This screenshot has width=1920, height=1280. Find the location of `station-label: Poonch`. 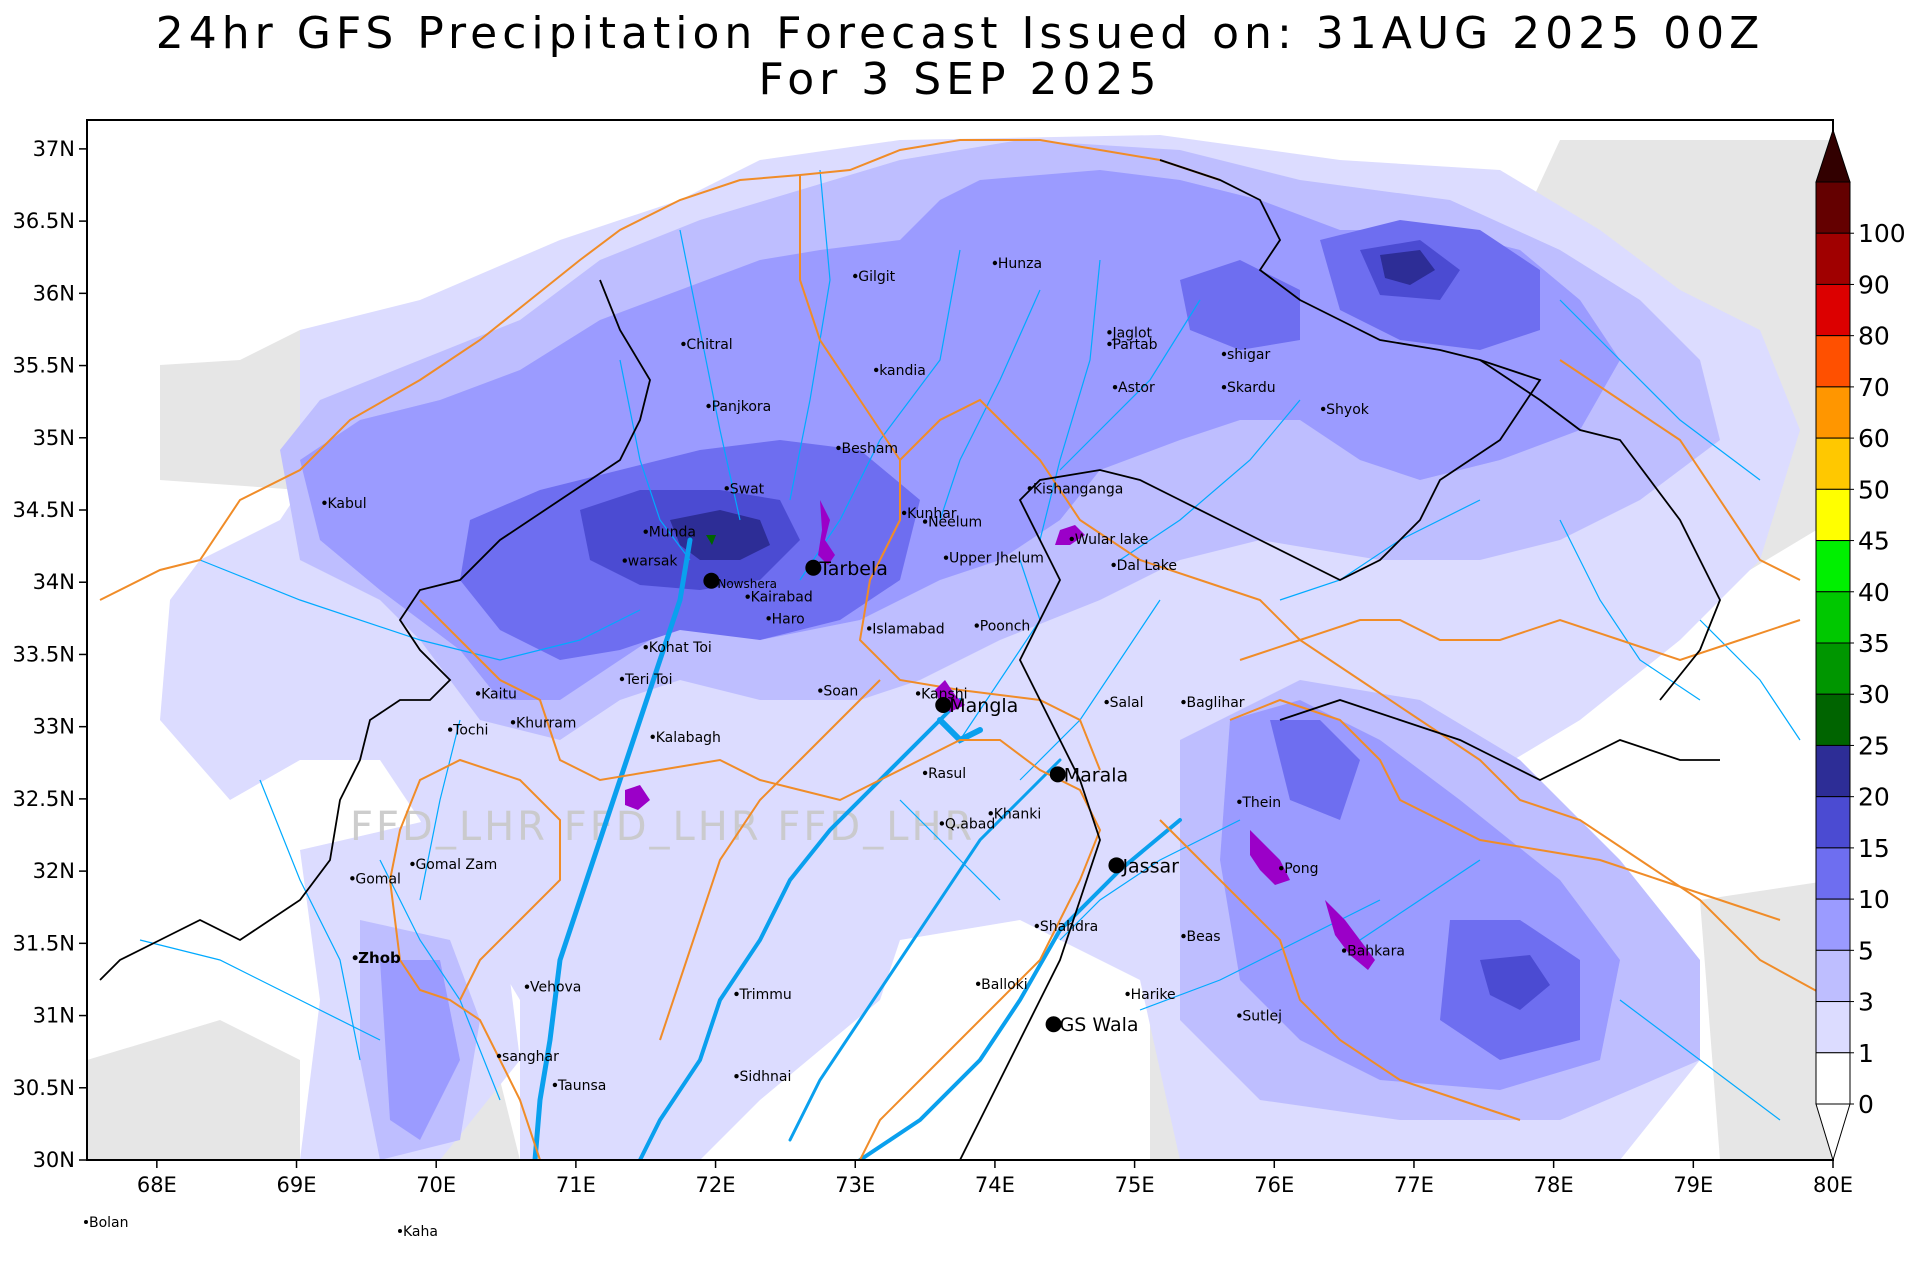

station-label: Poonch is located at coordinates (1005, 627).